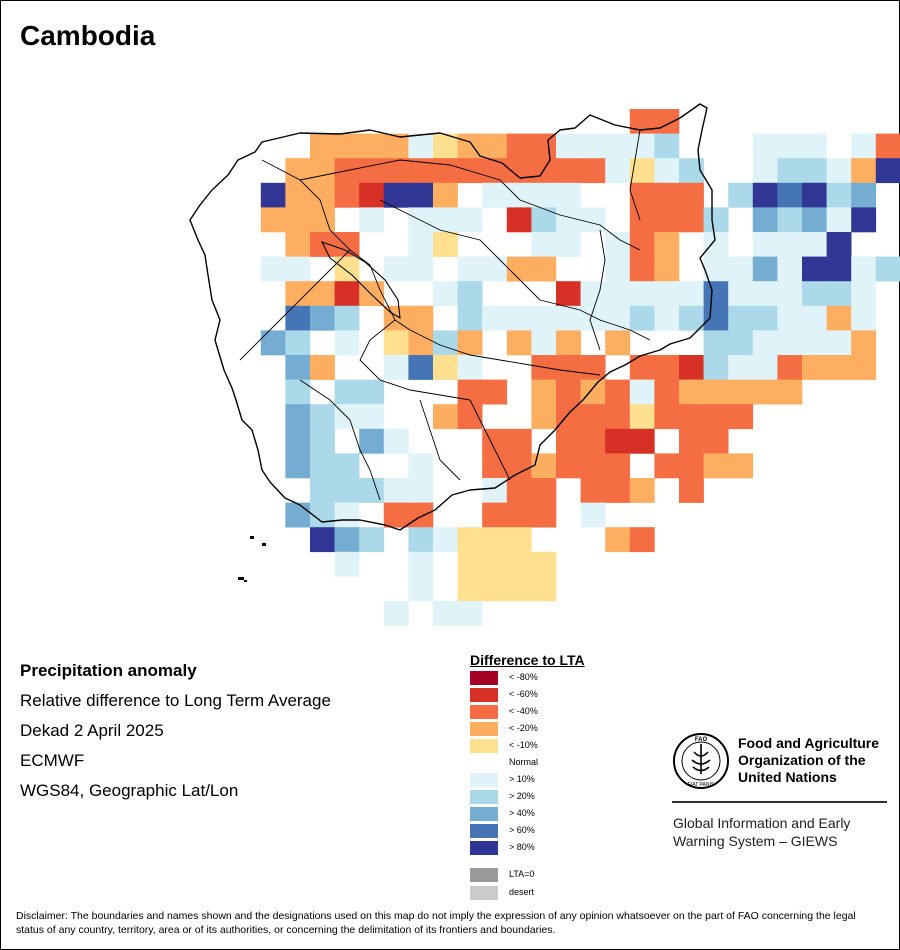 Image resolution: width=900 pixels, height=950 pixels. What do you see at coordinates (527, 660) in the screenshot?
I see `legend-title: Difference to LTA` at bounding box center [527, 660].